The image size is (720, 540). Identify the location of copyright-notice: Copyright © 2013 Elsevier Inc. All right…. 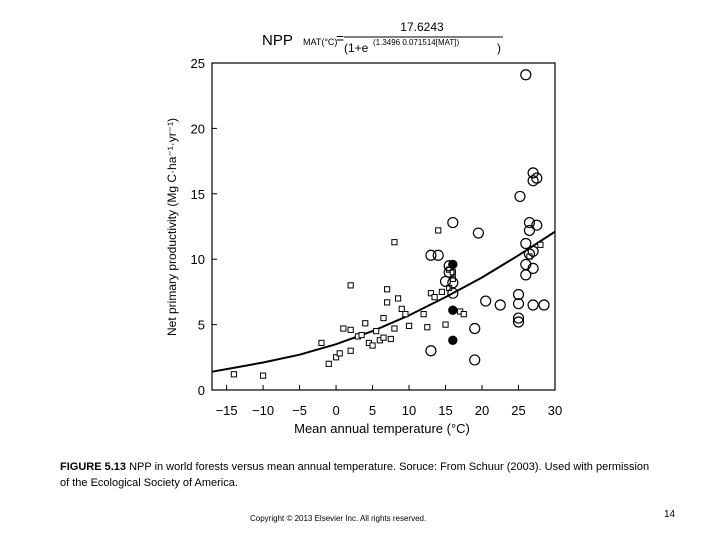
(338, 518).